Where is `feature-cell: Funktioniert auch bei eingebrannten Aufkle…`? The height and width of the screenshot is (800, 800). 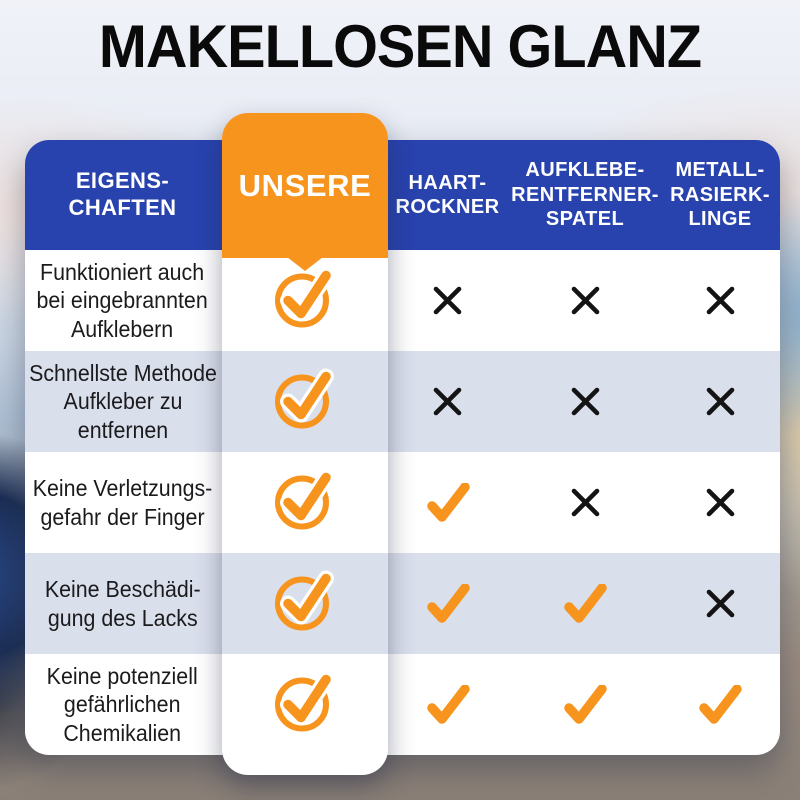
feature-cell: Funktioniert auch bei eingebrannten Aufkle… is located at coordinates (122, 300).